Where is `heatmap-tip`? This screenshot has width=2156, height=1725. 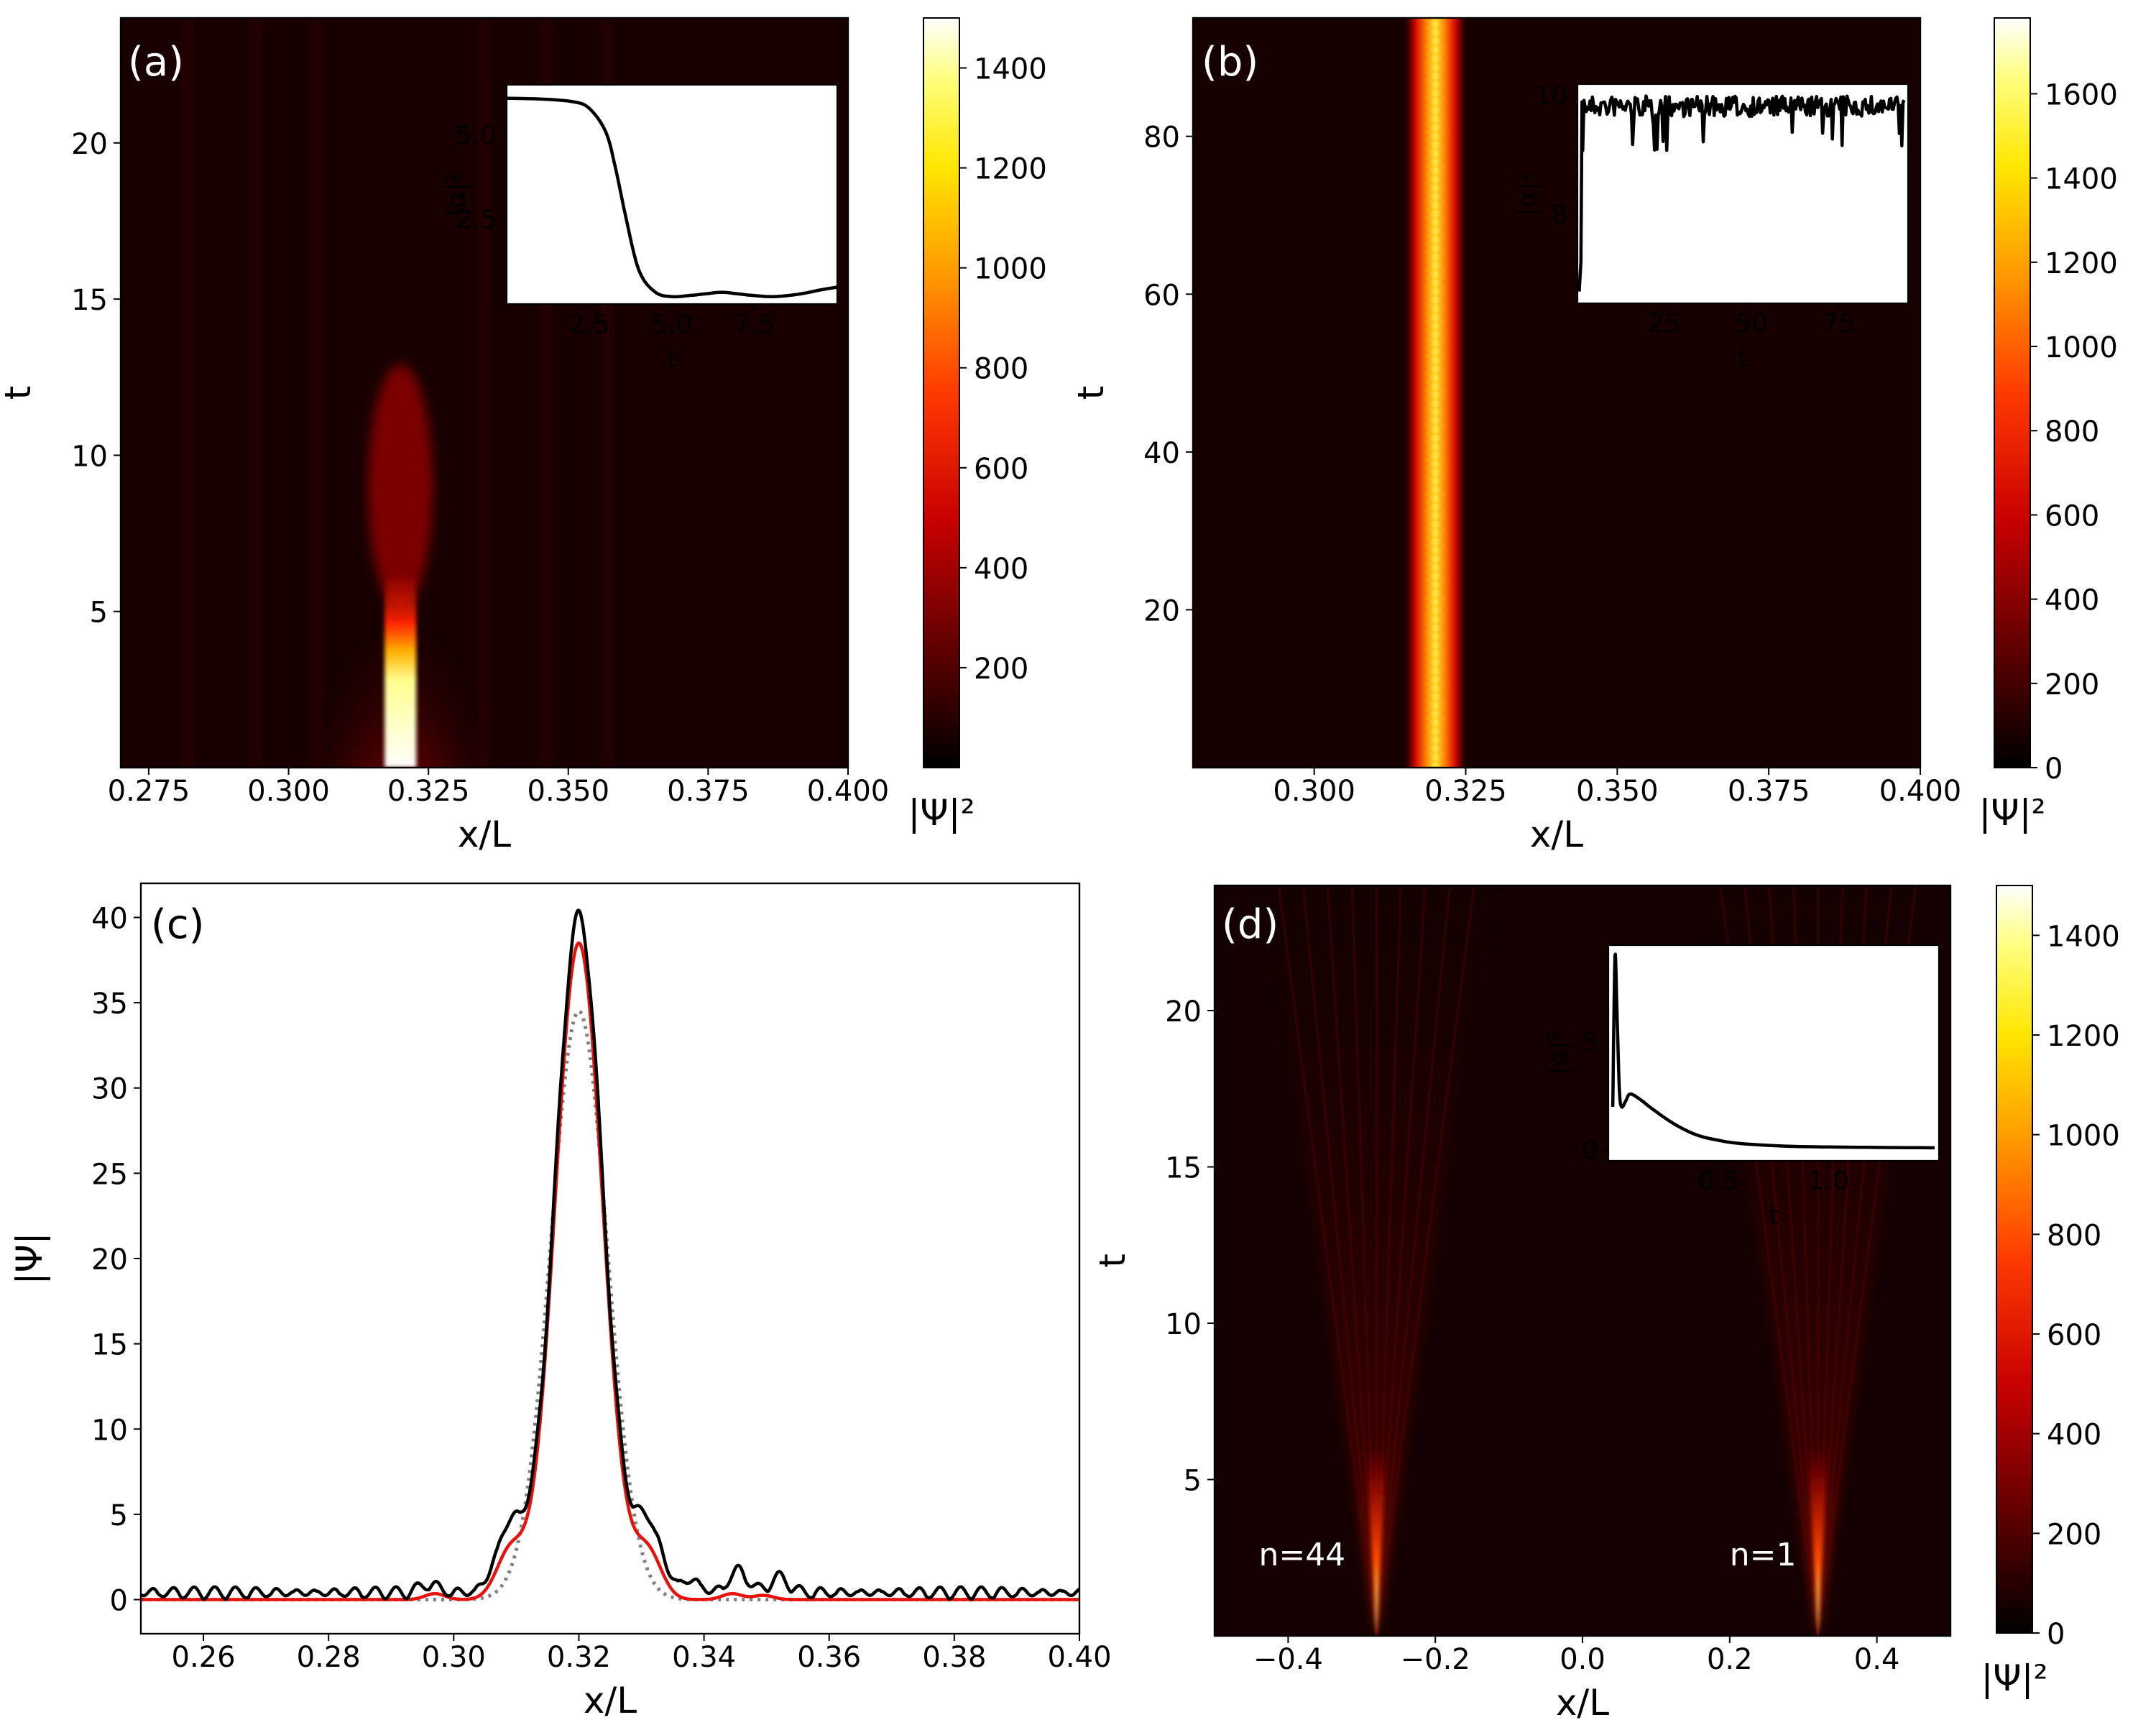
heatmap-tip is located at coordinates (1818, 1542).